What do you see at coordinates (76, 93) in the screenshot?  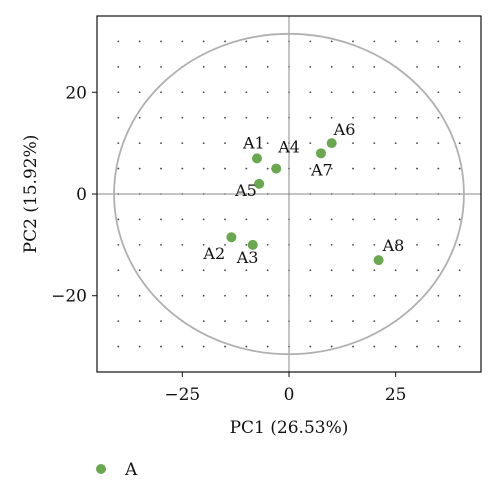 I see `y-tick-label: 20` at bounding box center [76, 93].